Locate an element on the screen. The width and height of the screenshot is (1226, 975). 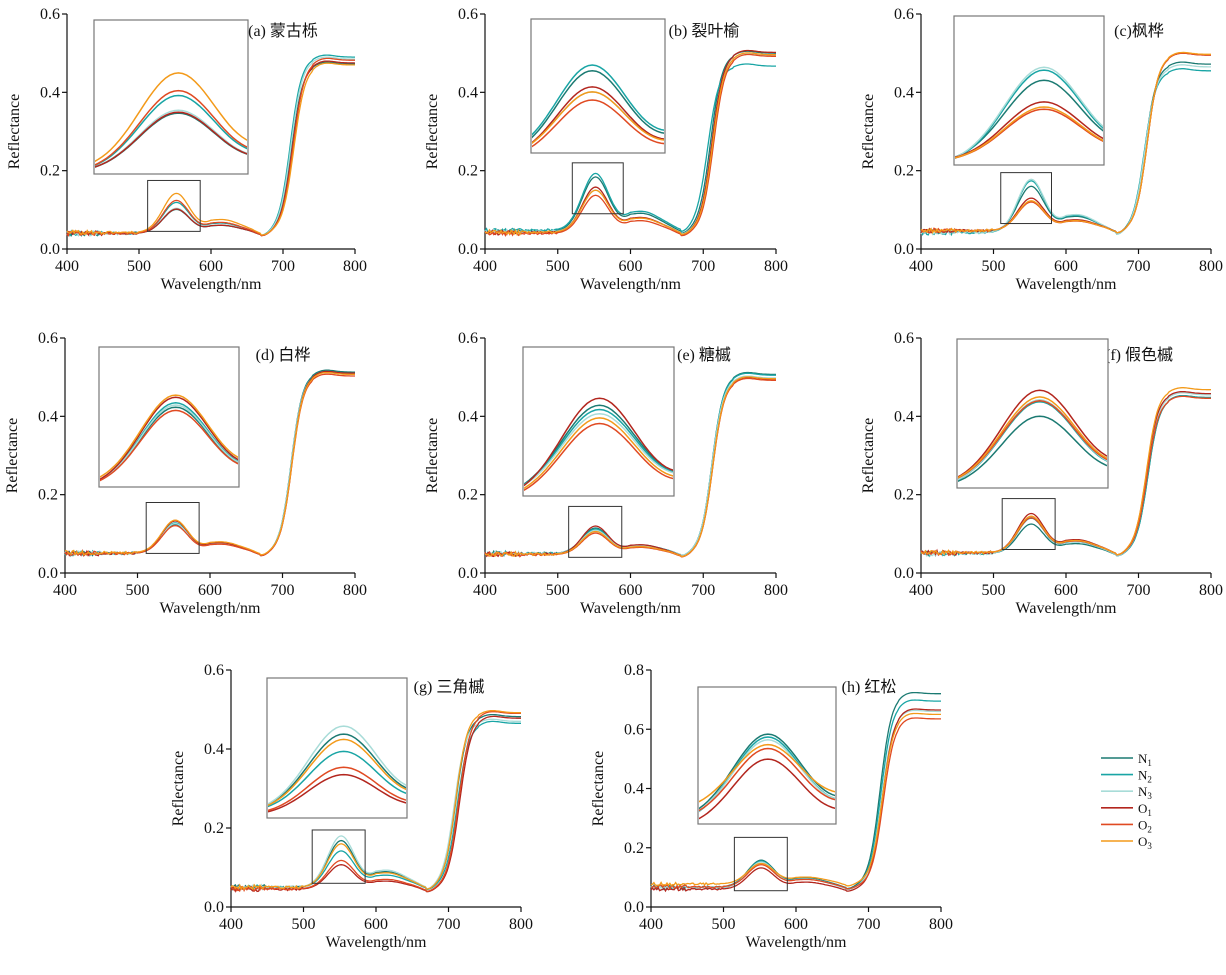
panel-title: (c)枫桦 is located at coordinates (1139, 31).